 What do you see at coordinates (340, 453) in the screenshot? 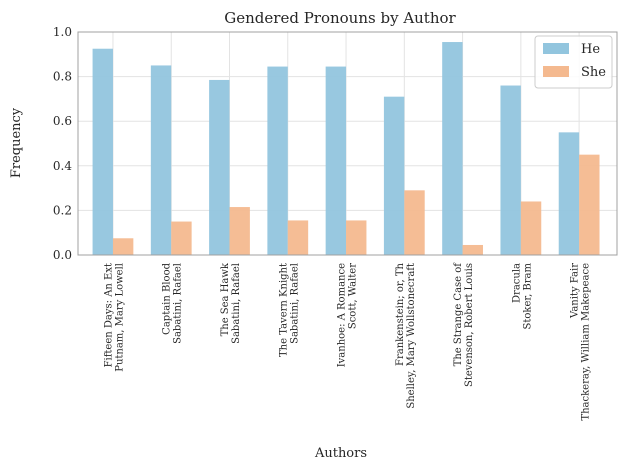
I see `x-axis-label: Authors` at bounding box center [340, 453].